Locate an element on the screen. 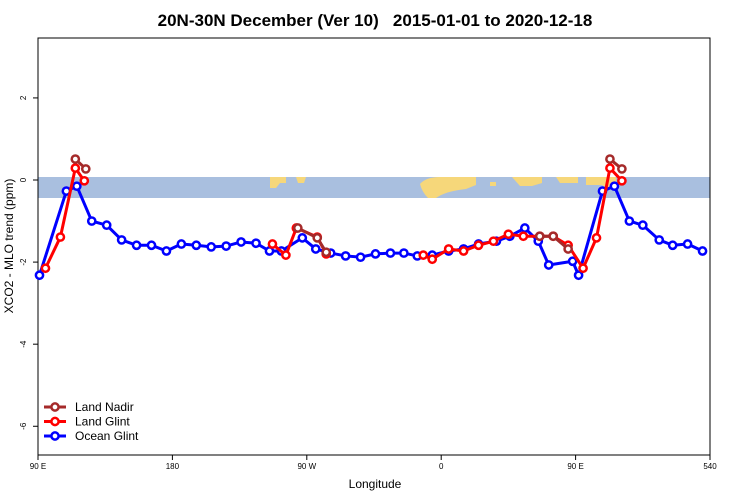 Image resolution: width=750 pixels, height=500 pixels. y-tick-label: 0 is located at coordinates (23, 179).